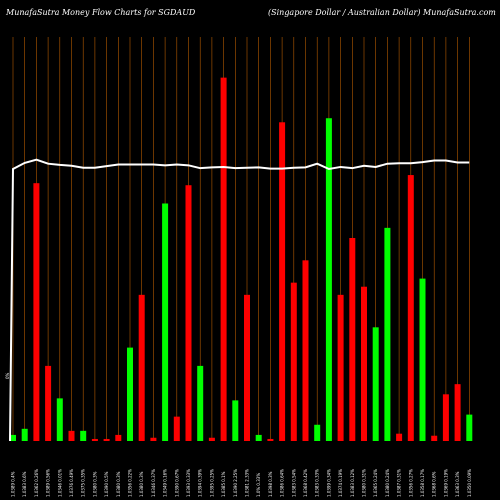 This screenshot has height=500, width=500. What do you see at coordinates (101, 12) in the screenshot?
I see `chart-title: MunafaSutra Money Flow Charts for SGDAUD` at bounding box center [101, 12].